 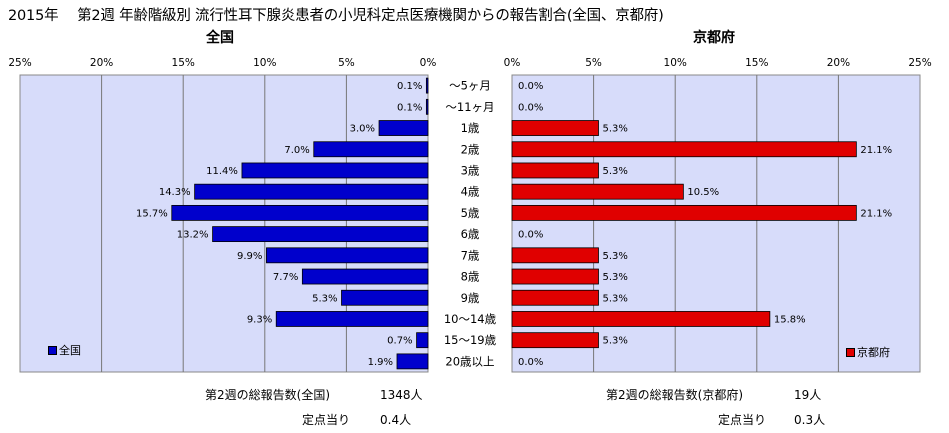 I want to click on national-data-label: 0.7%, so click(x=399, y=341).